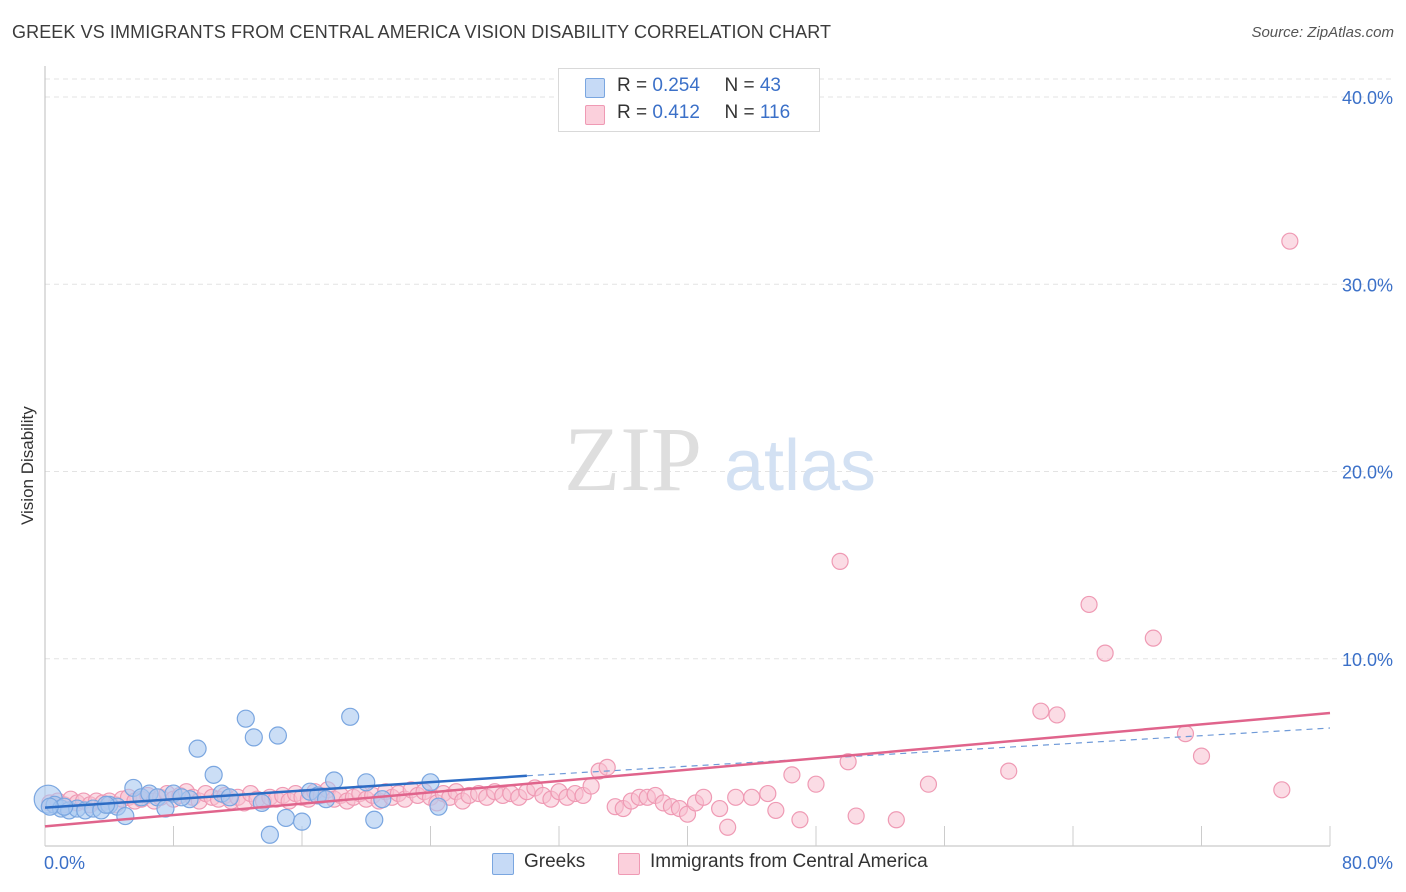 The width and height of the screenshot is (1406, 892). I want to click on source-label: Source: ZipAtlas.com, so click(1322, 32).